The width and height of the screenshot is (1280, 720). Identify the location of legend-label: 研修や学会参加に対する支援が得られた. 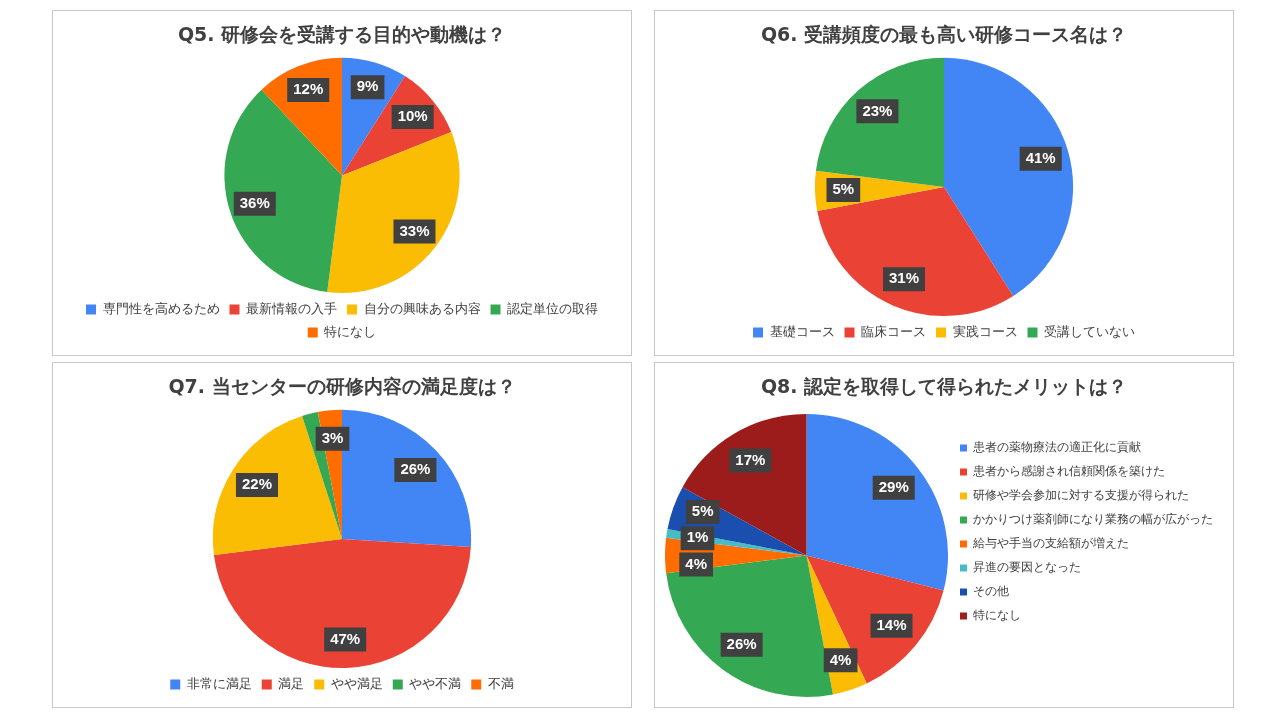
(1081, 495).